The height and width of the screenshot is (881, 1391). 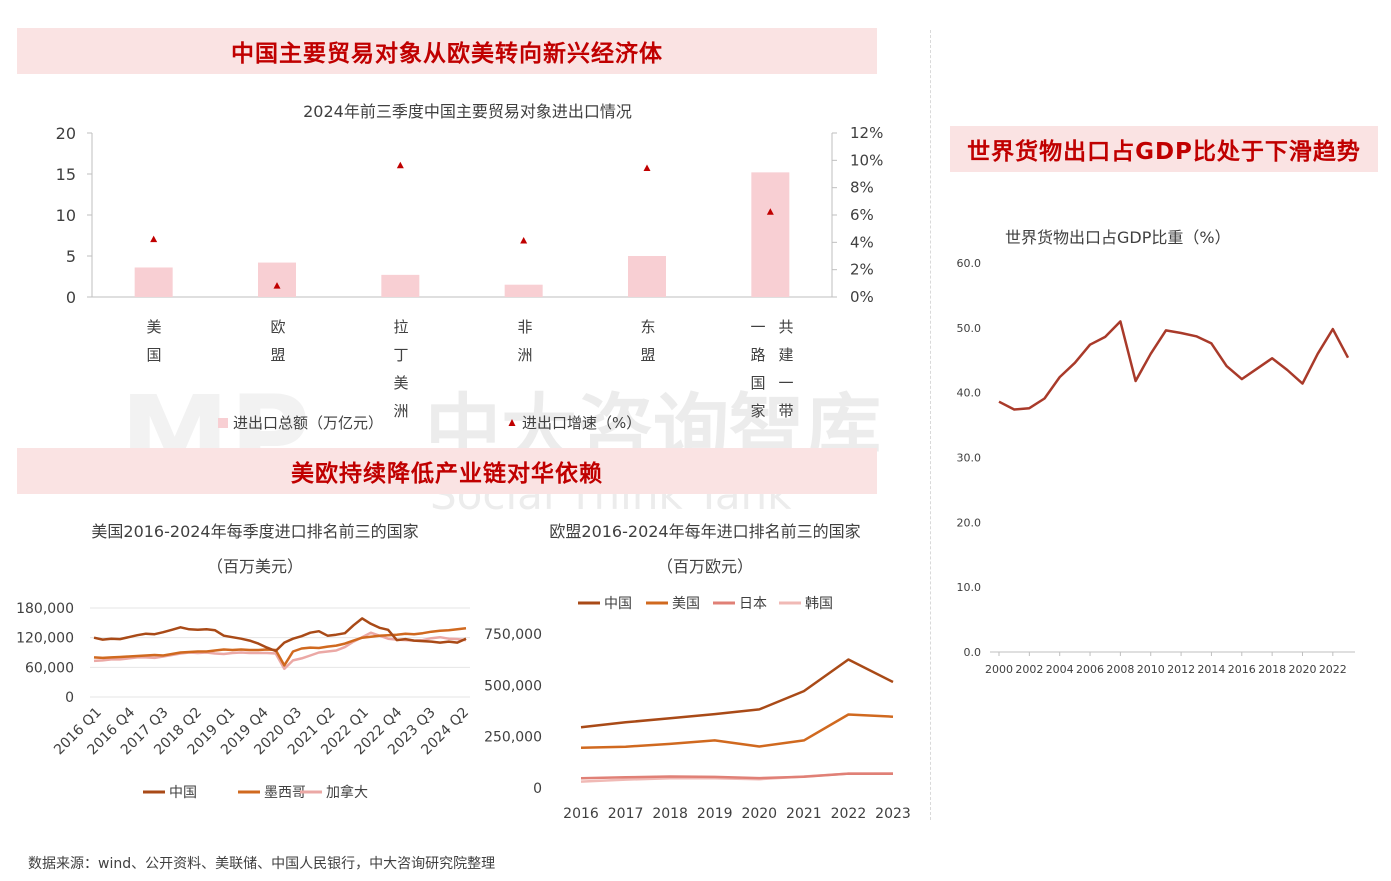 I want to click on eu-y-tick: 0, so click(x=537, y=789).